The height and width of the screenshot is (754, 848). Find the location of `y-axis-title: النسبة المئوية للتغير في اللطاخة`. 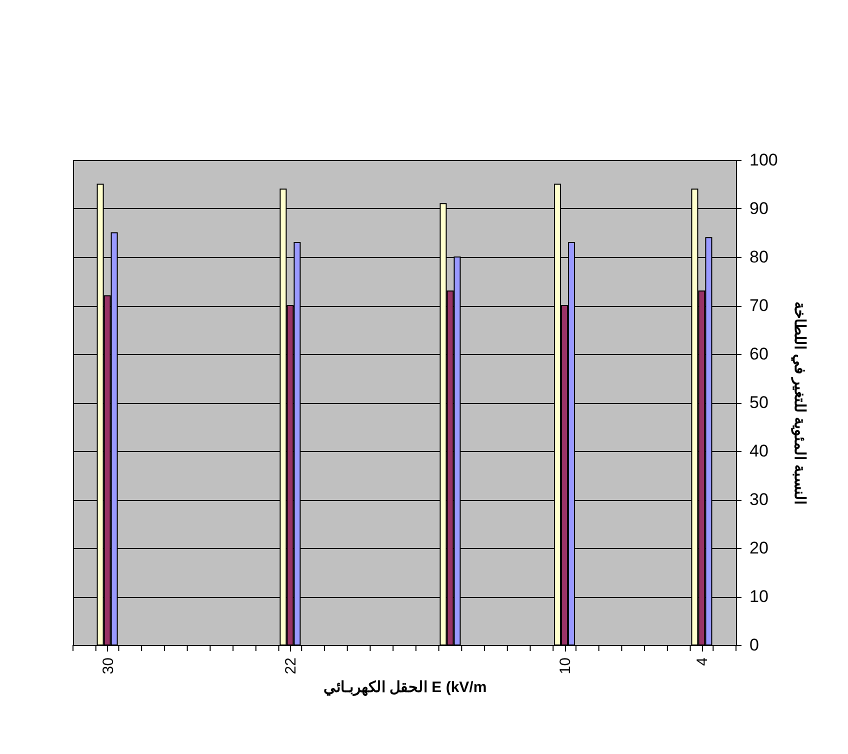

y-axis-title: النسبة المئوية للتغير في اللطاخة is located at coordinates (799, 403).